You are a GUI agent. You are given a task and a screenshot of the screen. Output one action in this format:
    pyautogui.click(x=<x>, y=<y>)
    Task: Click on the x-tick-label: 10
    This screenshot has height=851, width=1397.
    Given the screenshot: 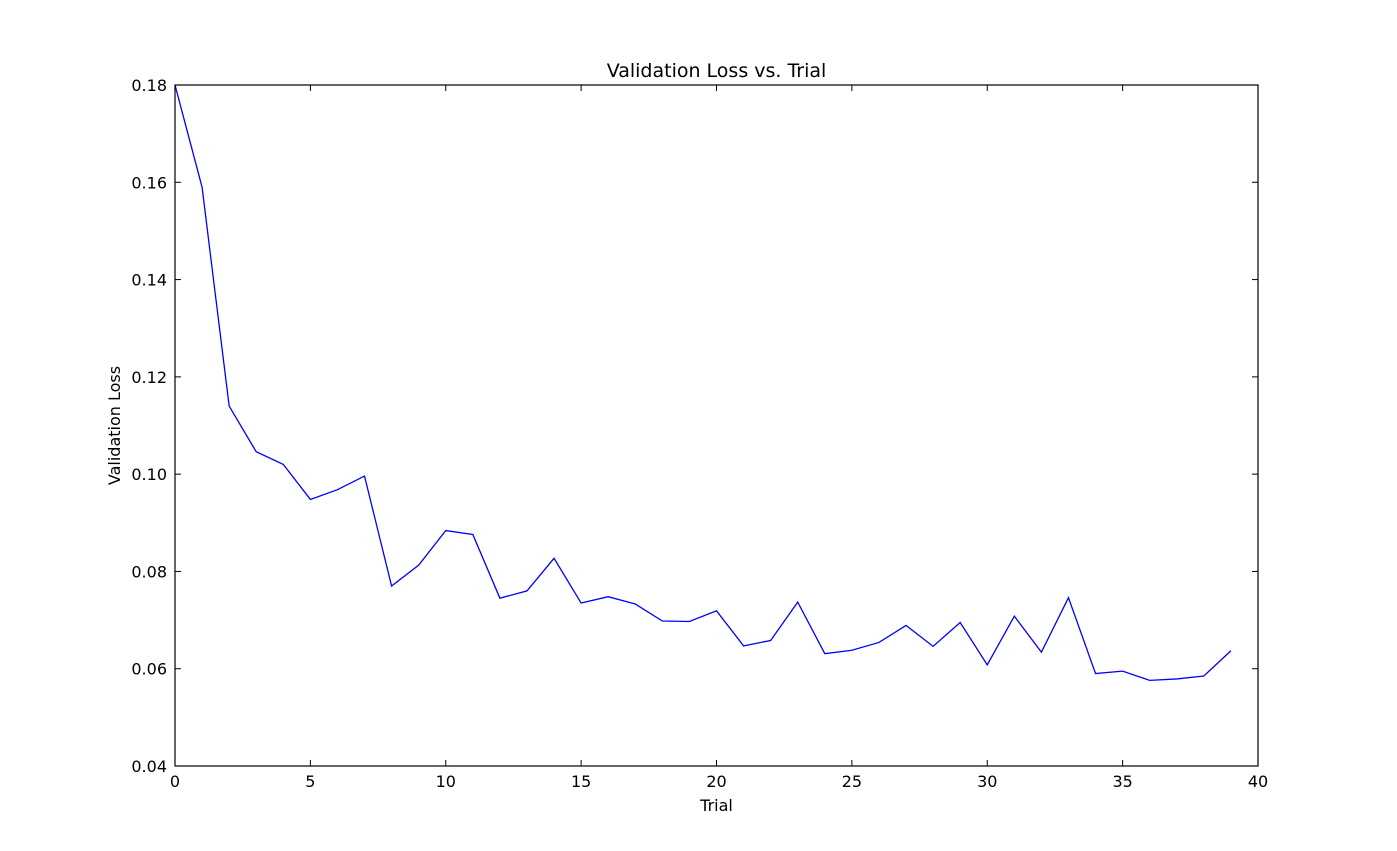 What is the action you would take?
    pyautogui.click(x=446, y=781)
    